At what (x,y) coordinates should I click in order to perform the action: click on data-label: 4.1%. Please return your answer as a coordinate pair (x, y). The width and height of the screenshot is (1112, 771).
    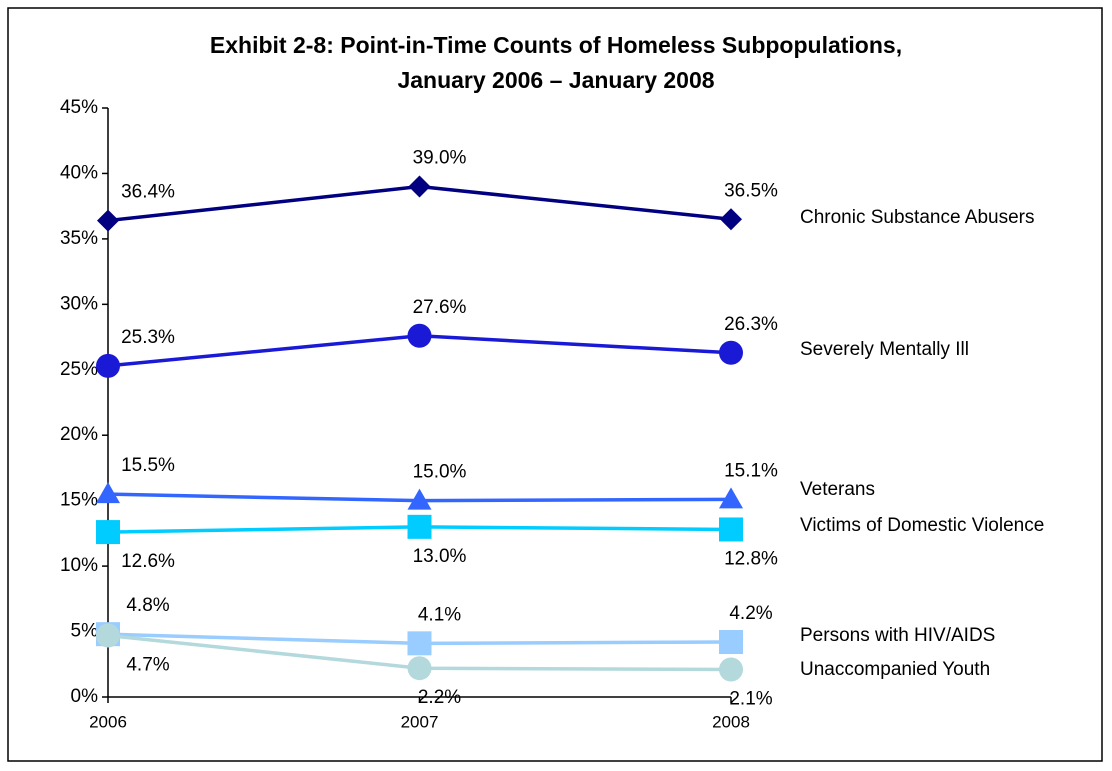
    Looking at the image, I should click on (439, 614).